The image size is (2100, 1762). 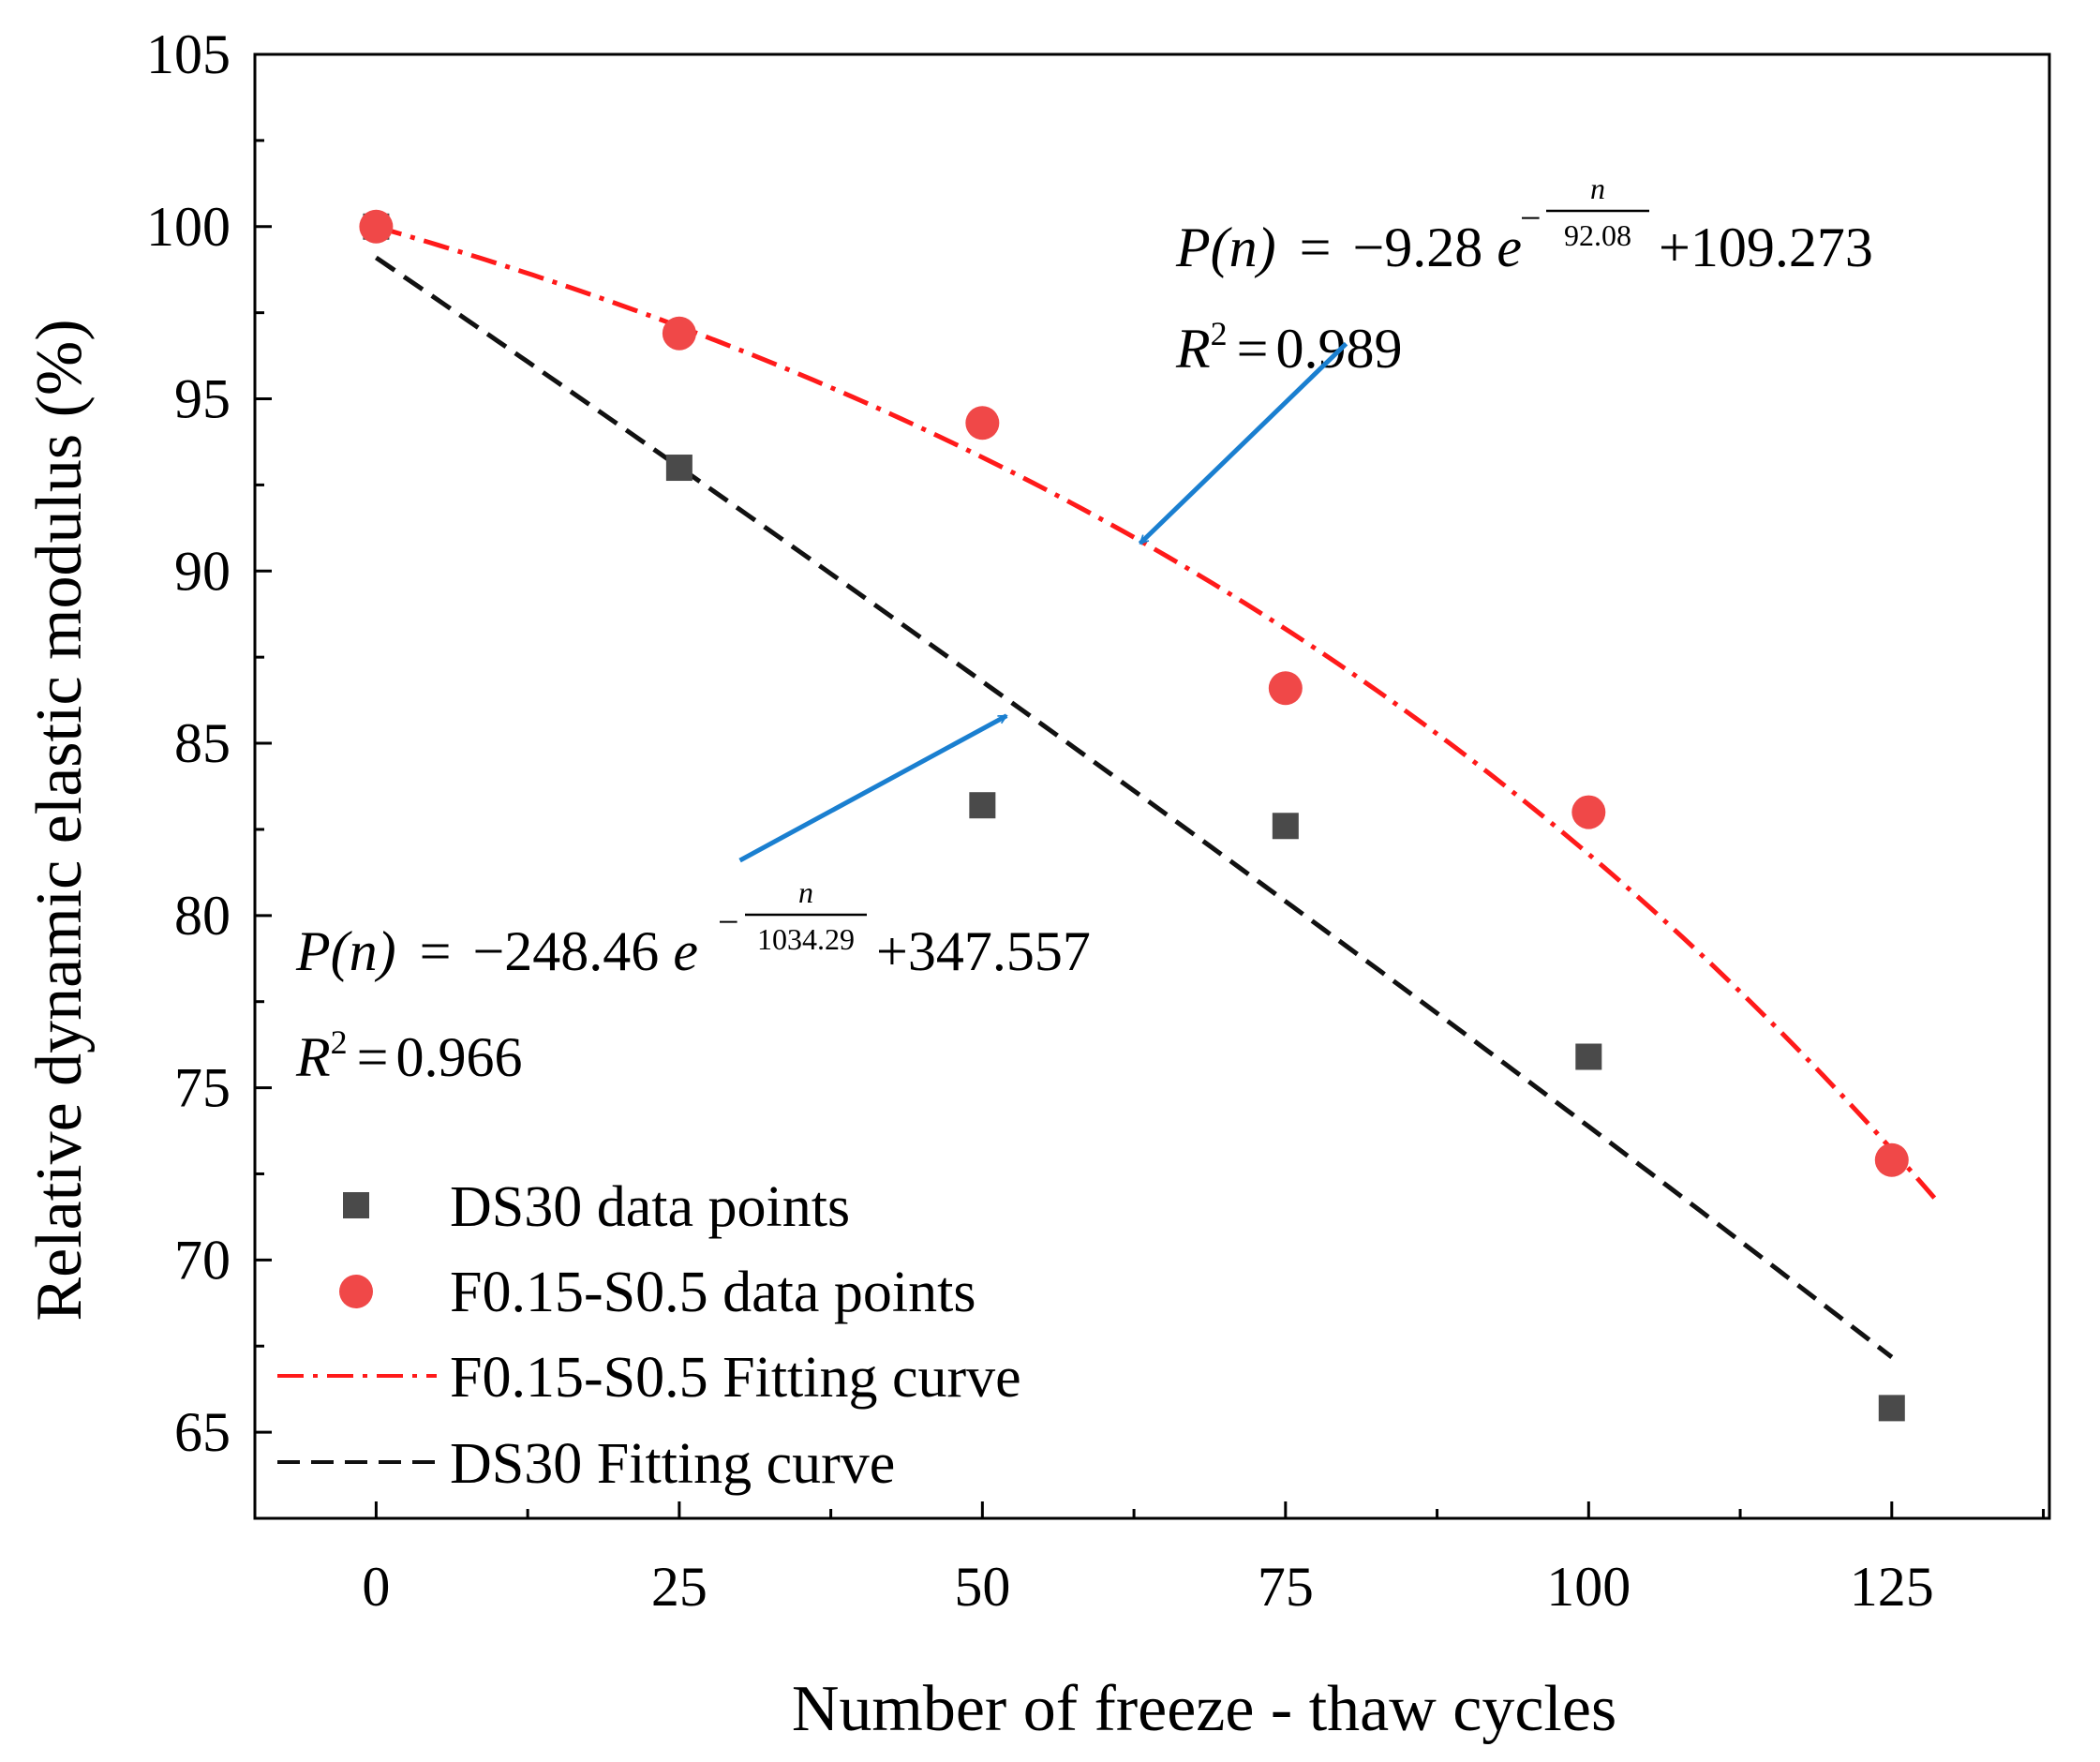 I want to click on eq2-lhs: P(n), so click(x=345, y=951).